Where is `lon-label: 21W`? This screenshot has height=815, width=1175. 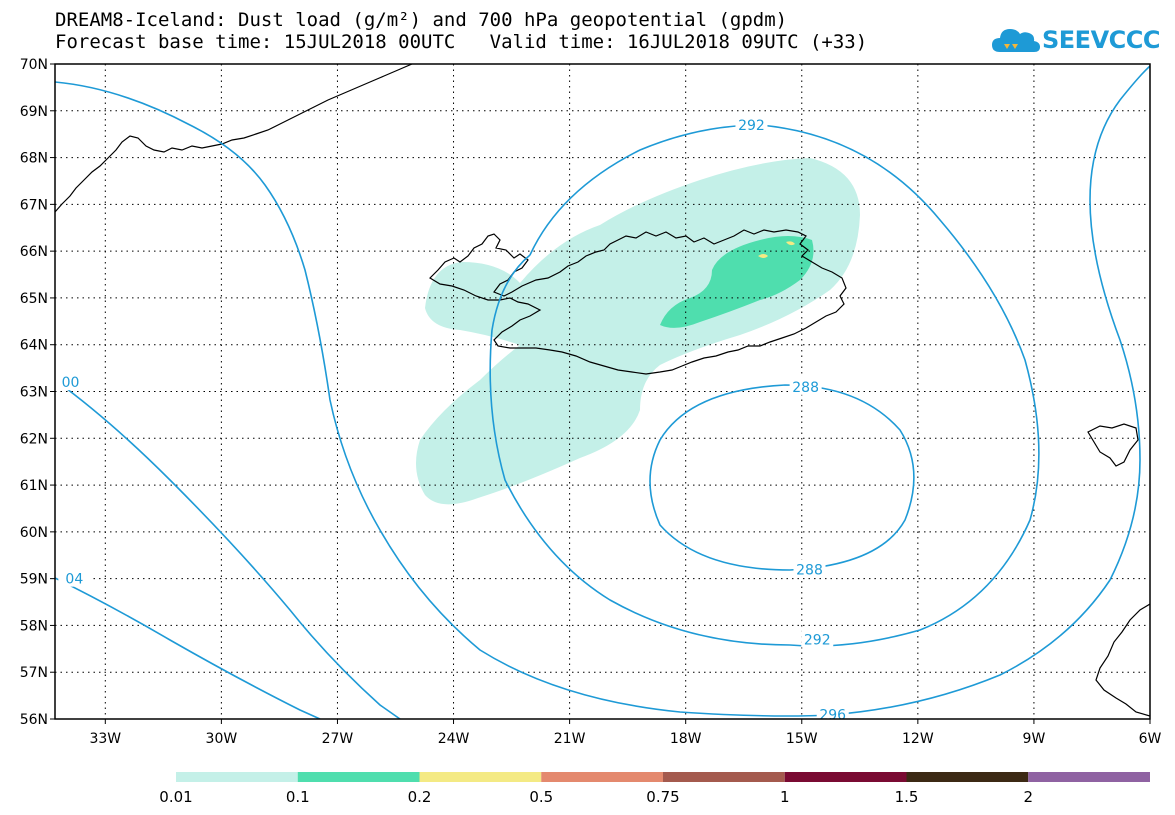
lon-label: 21W is located at coordinates (570, 739).